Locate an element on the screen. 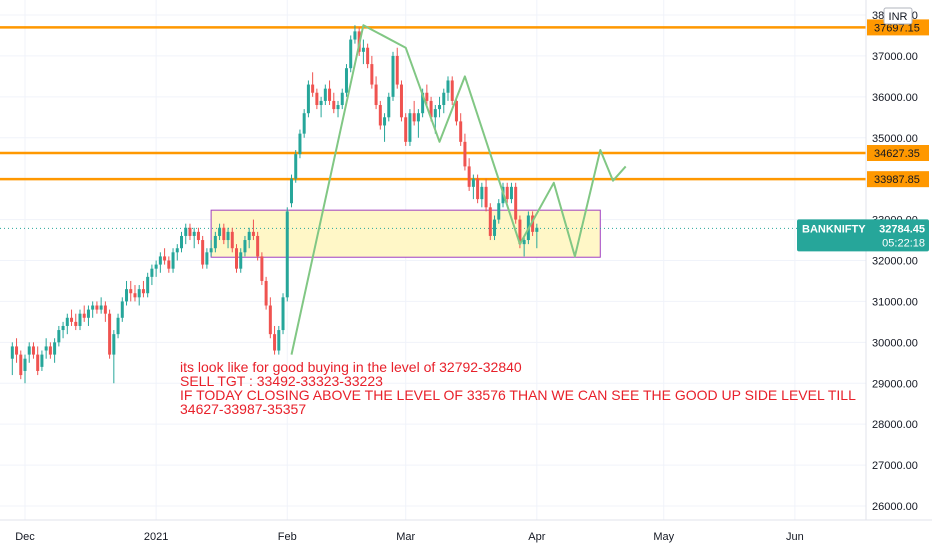  zone-rectangle is located at coordinates (405, 233).